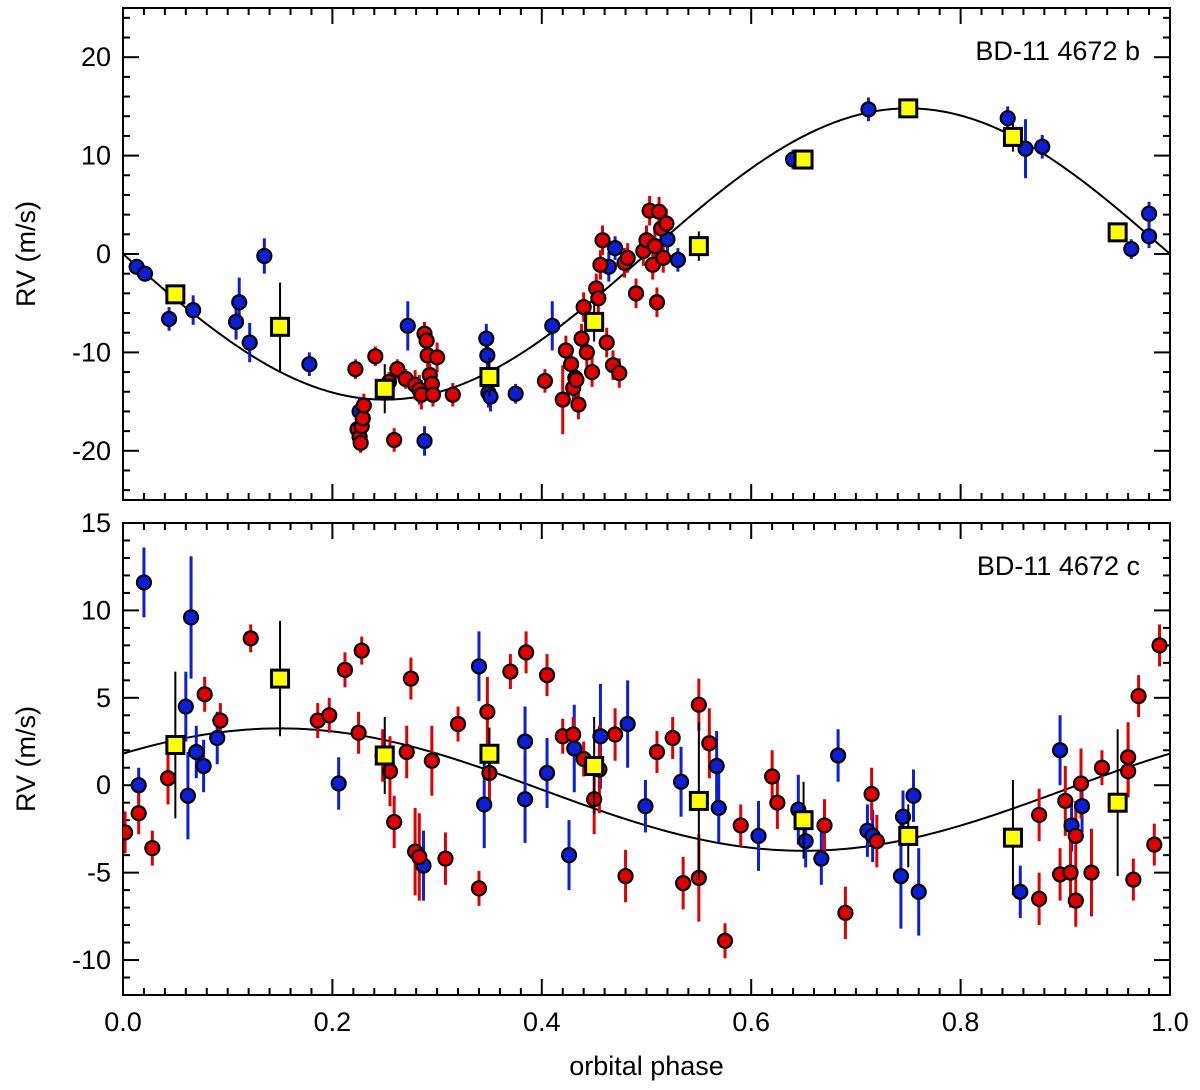 This screenshot has width=1200, height=1090. What do you see at coordinates (333, 1022) in the screenshot?
I see `x-tick-label: 0.2` at bounding box center [333, 1022].